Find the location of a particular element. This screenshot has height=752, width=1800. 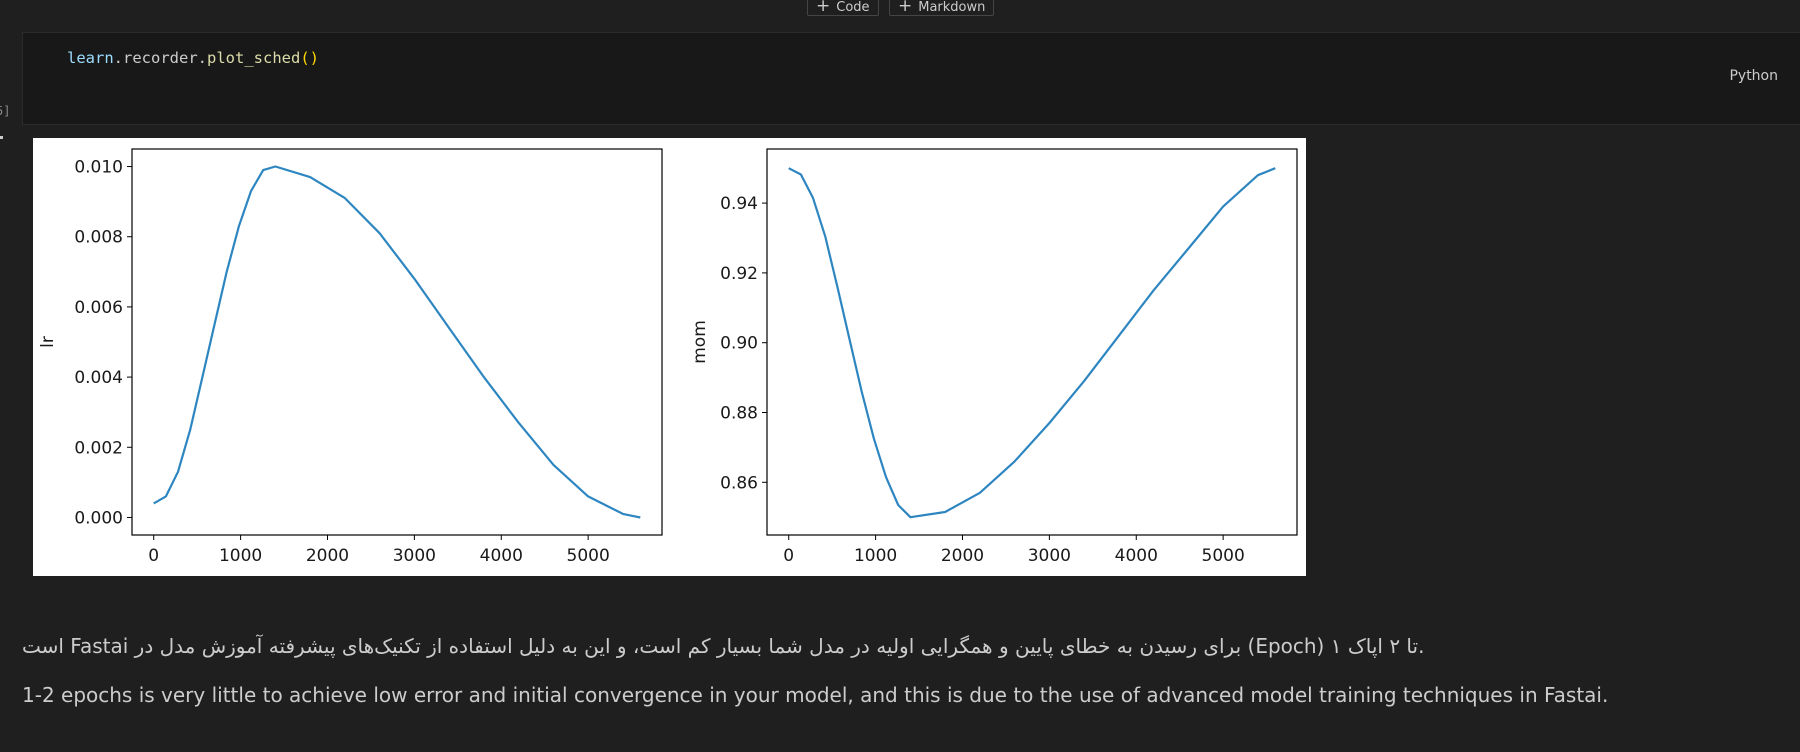

y-tick-label: 0.008 is located at coordinates (98, 238).